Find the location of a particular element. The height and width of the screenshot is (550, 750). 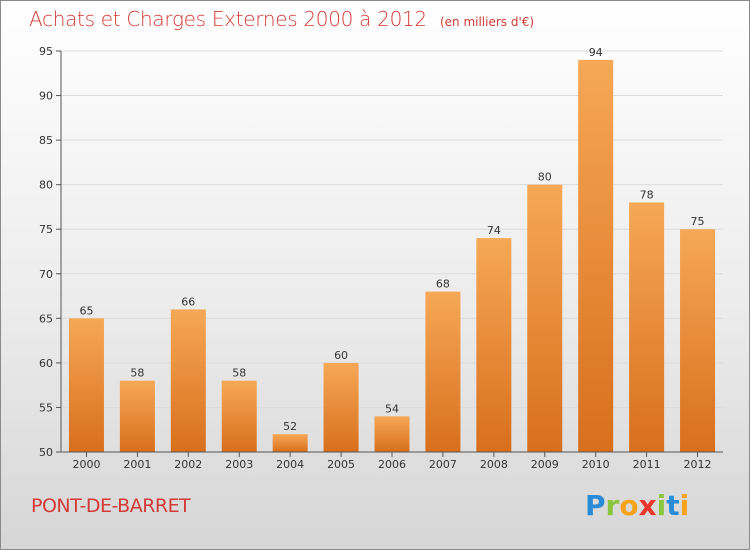

bar-2007 is located at coordinates (443, 371).